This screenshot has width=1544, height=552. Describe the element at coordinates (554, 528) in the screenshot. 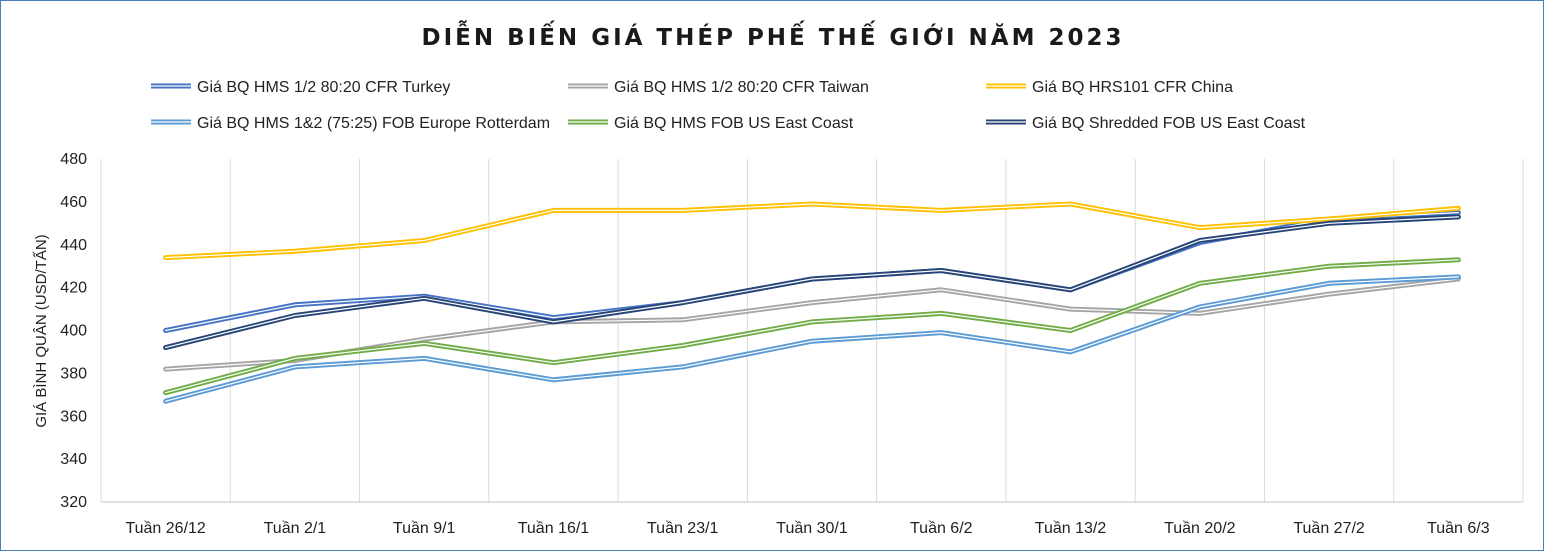

I see `x-tick-label: Tuần 16/1` at that location.